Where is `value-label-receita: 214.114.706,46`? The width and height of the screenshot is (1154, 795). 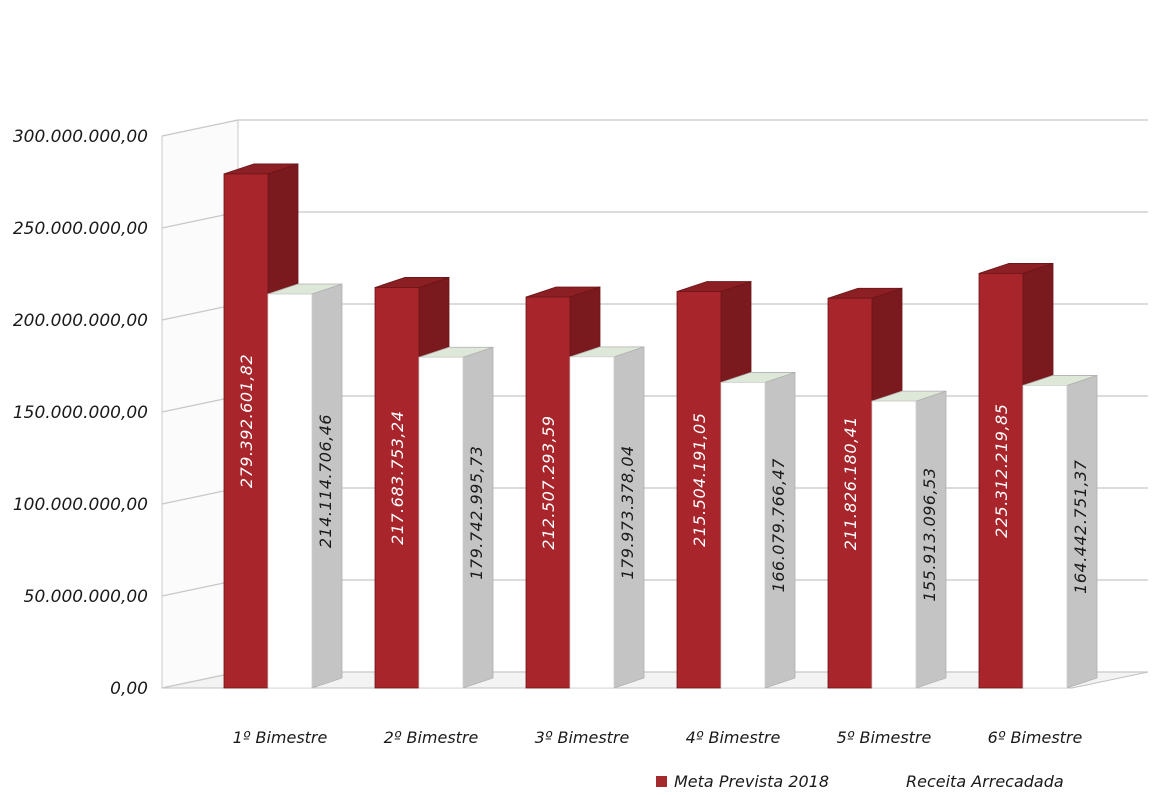 value-label-receita: 214.114.706,46 is located at coordinates (325, 481).